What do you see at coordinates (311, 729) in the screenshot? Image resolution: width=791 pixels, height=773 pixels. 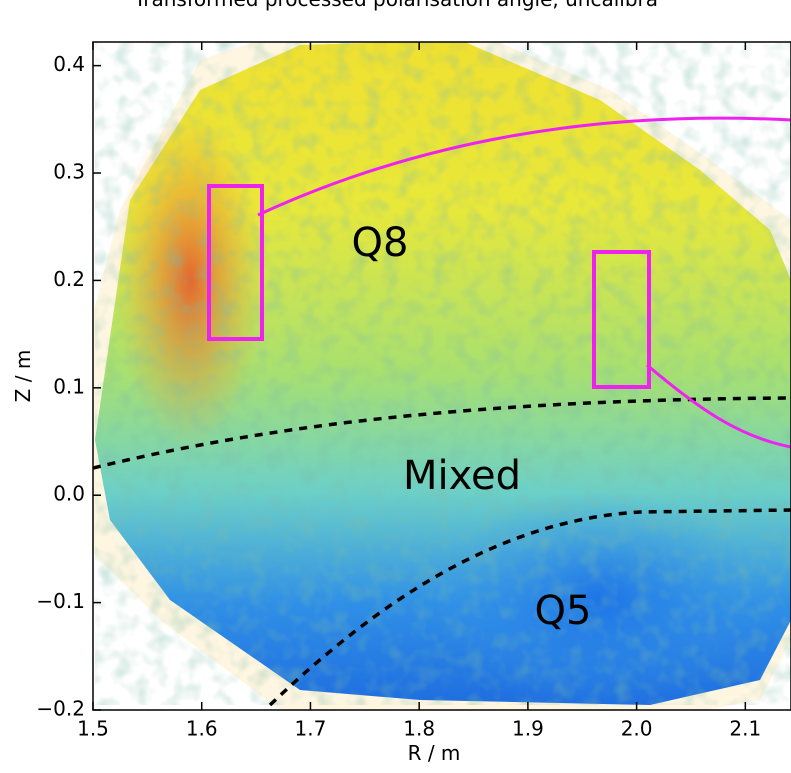 I see `x-tick-label: 1.7` at bounding box center [311, 729].